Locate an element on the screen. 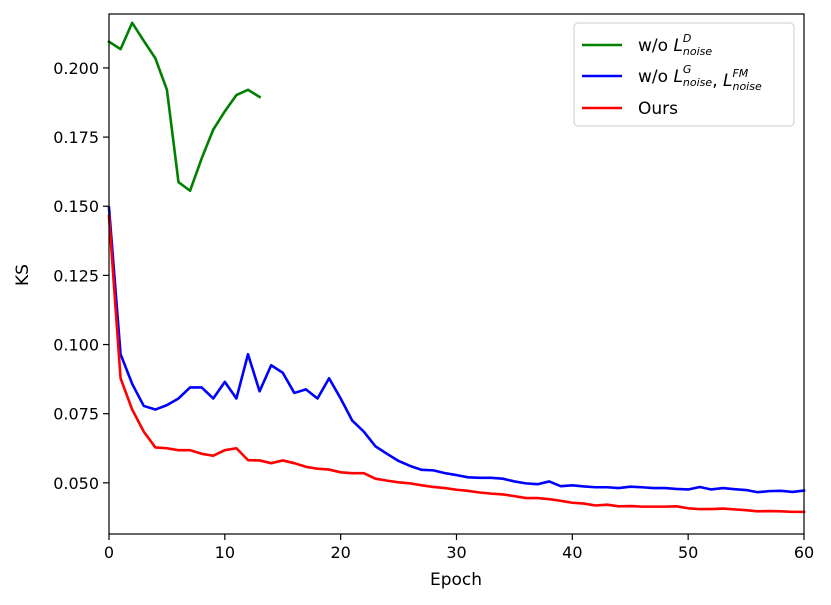 This screenshot has width=831, height=605. y-axis-ticks: 0.050 0.075 0.100 0.125 0.150 0.175 0.200 is located at coordinates (81, 276).